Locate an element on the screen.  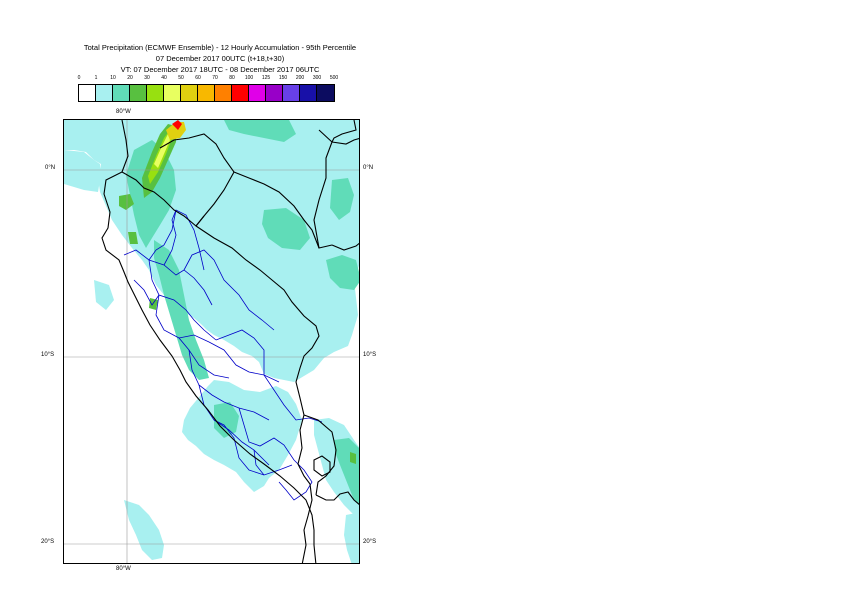
border-colombia-ecuador is located at coordinates (197, 180).